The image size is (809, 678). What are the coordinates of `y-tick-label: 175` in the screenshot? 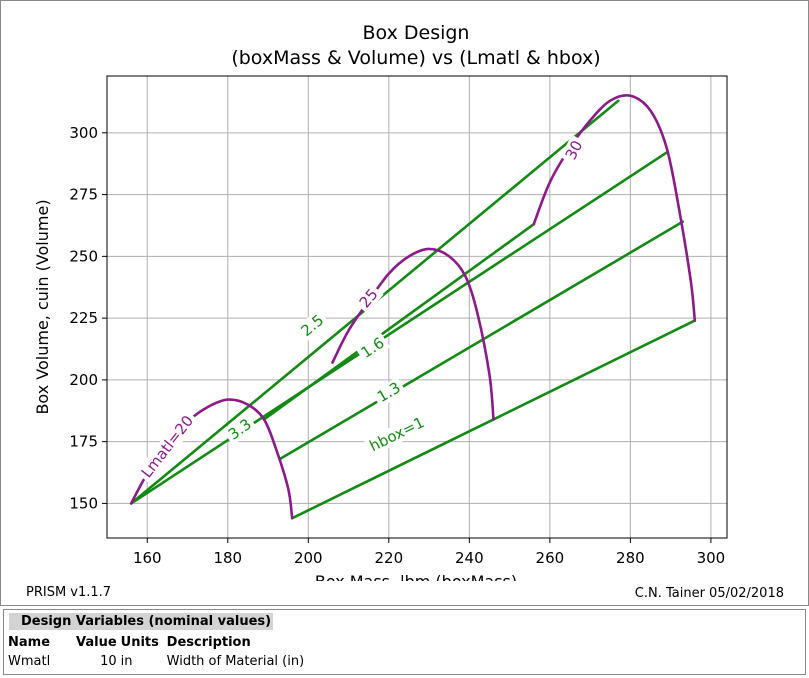 It's located at (83, 442).